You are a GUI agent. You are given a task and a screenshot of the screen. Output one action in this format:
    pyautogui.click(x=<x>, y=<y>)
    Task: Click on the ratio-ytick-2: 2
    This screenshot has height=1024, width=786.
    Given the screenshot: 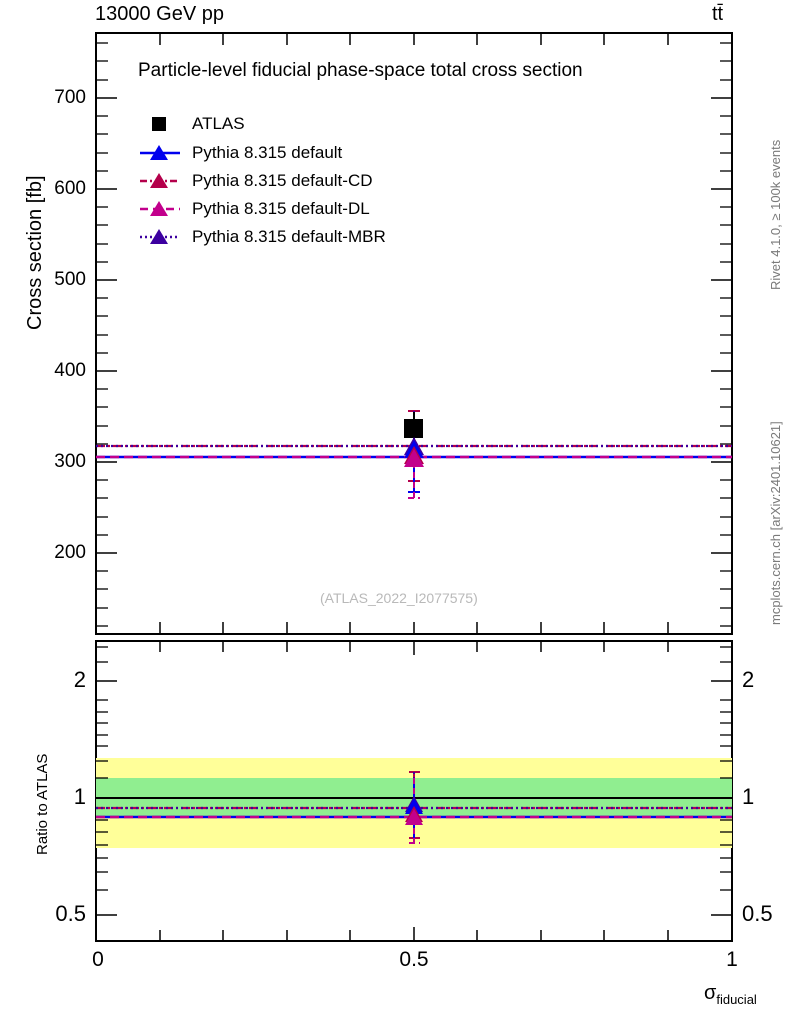 What is the action you would take?
    pyautogui.click(x=79, y=679)
    